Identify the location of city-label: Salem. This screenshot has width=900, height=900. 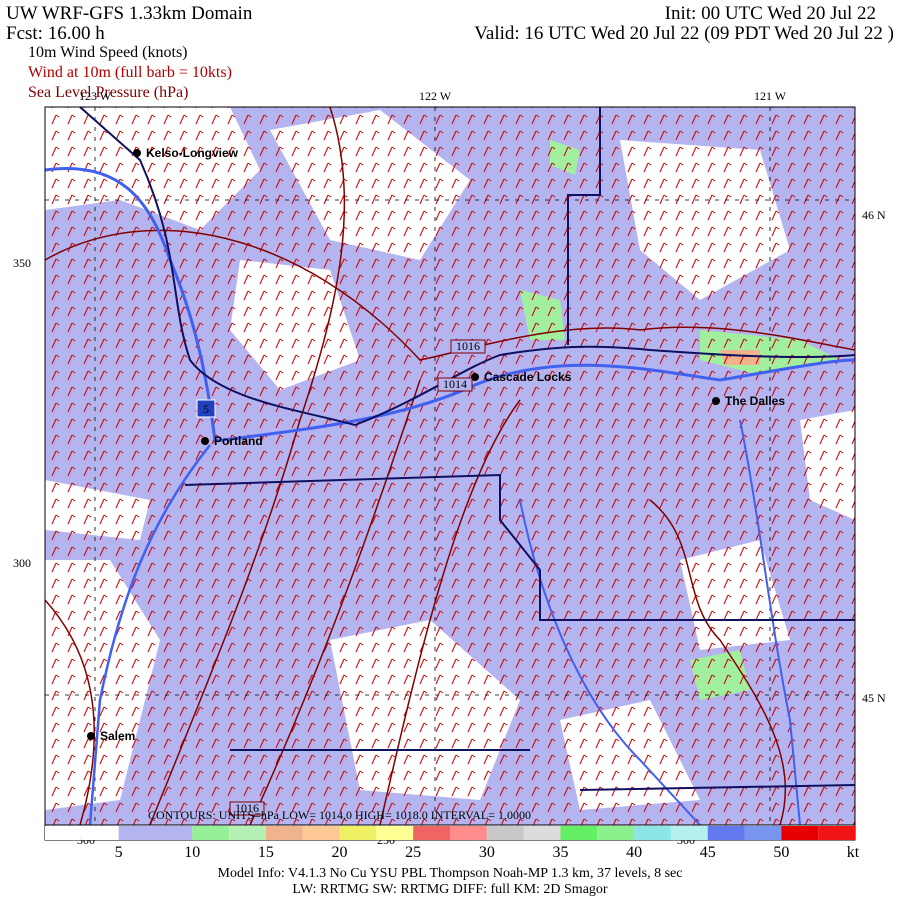
(117, 736).